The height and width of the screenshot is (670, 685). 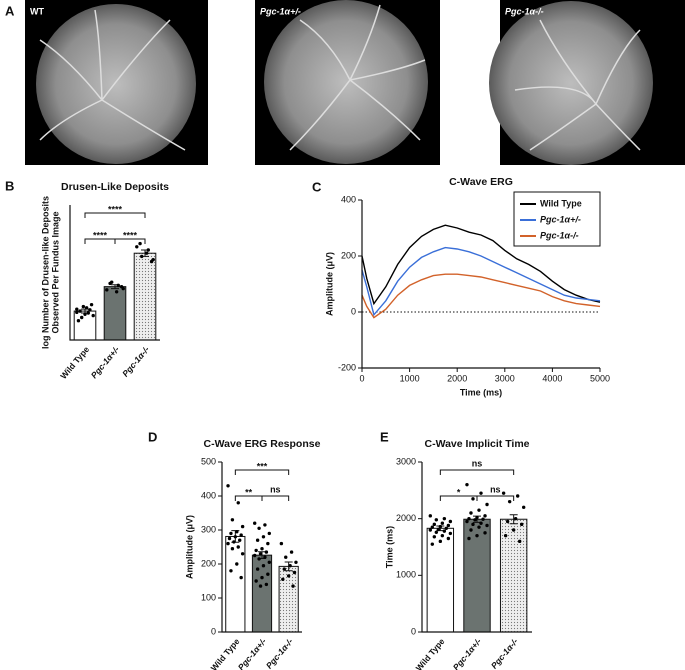 What do you see at coordinates (406, 575) in the screenshot?
I see `y-tick-label: 1000` at bounding box center [406, 575].